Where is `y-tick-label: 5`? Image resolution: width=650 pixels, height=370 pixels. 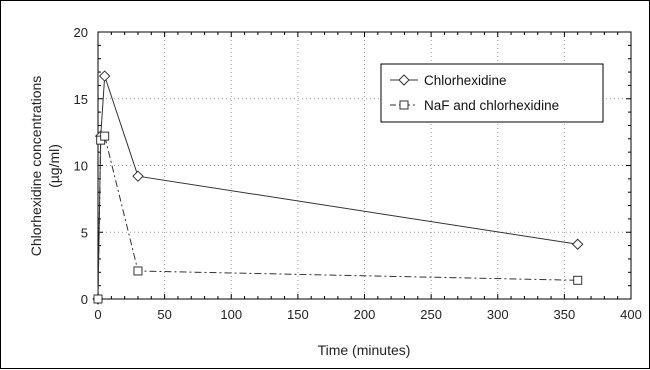 y-tick-label: 5 is located at coordinates (84, 232).